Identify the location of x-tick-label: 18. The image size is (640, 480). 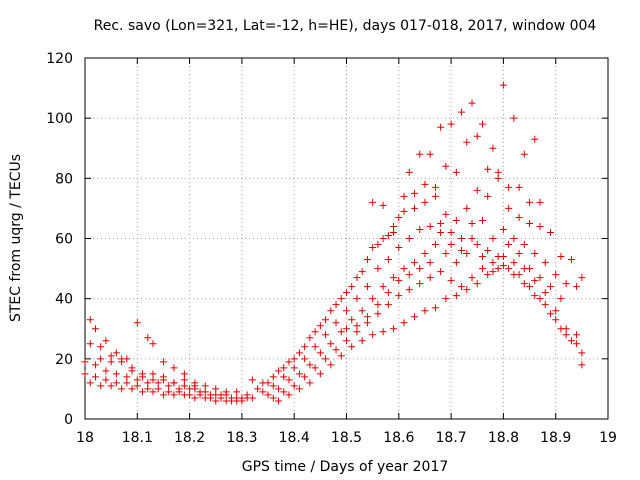
(85, 438).